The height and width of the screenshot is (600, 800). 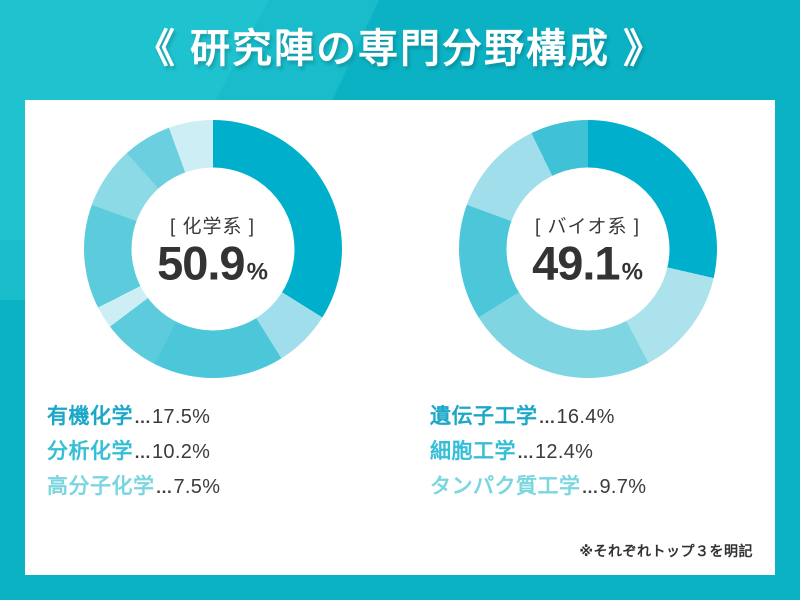 What do you see at coordinates (90, 451) in the screenshot?
I see `legend-item-label: 分析化学` at bounding box center [90, 451].